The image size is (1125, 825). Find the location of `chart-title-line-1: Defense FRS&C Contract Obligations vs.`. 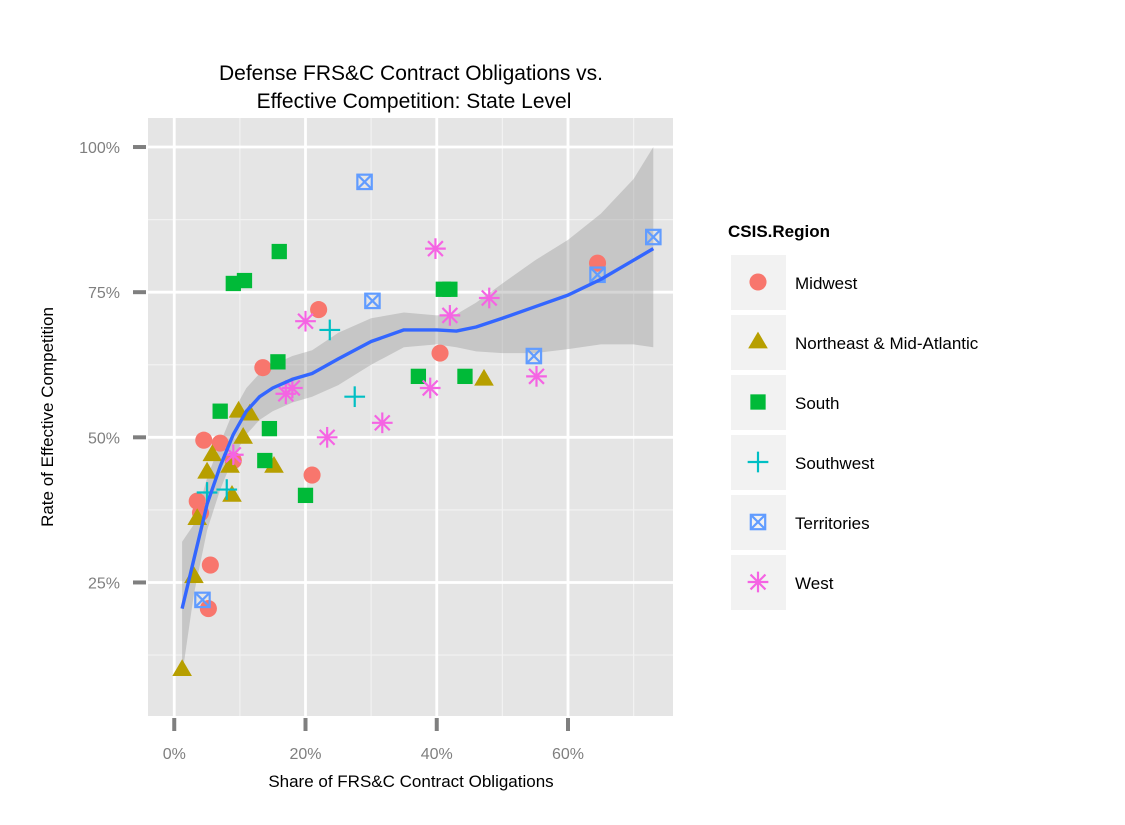

chart-title-line-1: Defense FRS&C Contract Obligations vs. is located at coordinates (411, 73).